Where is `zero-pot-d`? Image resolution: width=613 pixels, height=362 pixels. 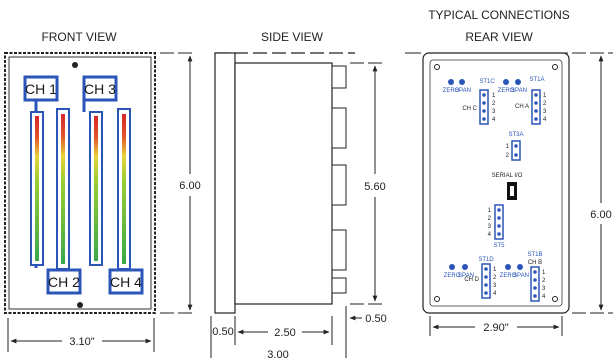 zero-pot-d is located at coordinates (452, 267).